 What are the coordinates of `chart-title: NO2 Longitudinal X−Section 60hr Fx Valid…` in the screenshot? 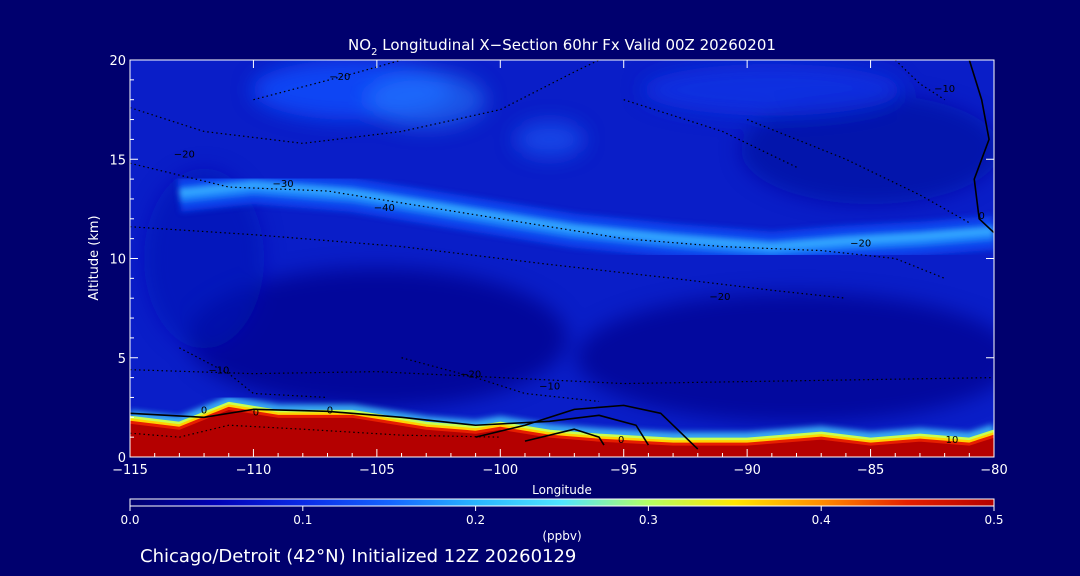 It's located at (562, 47).